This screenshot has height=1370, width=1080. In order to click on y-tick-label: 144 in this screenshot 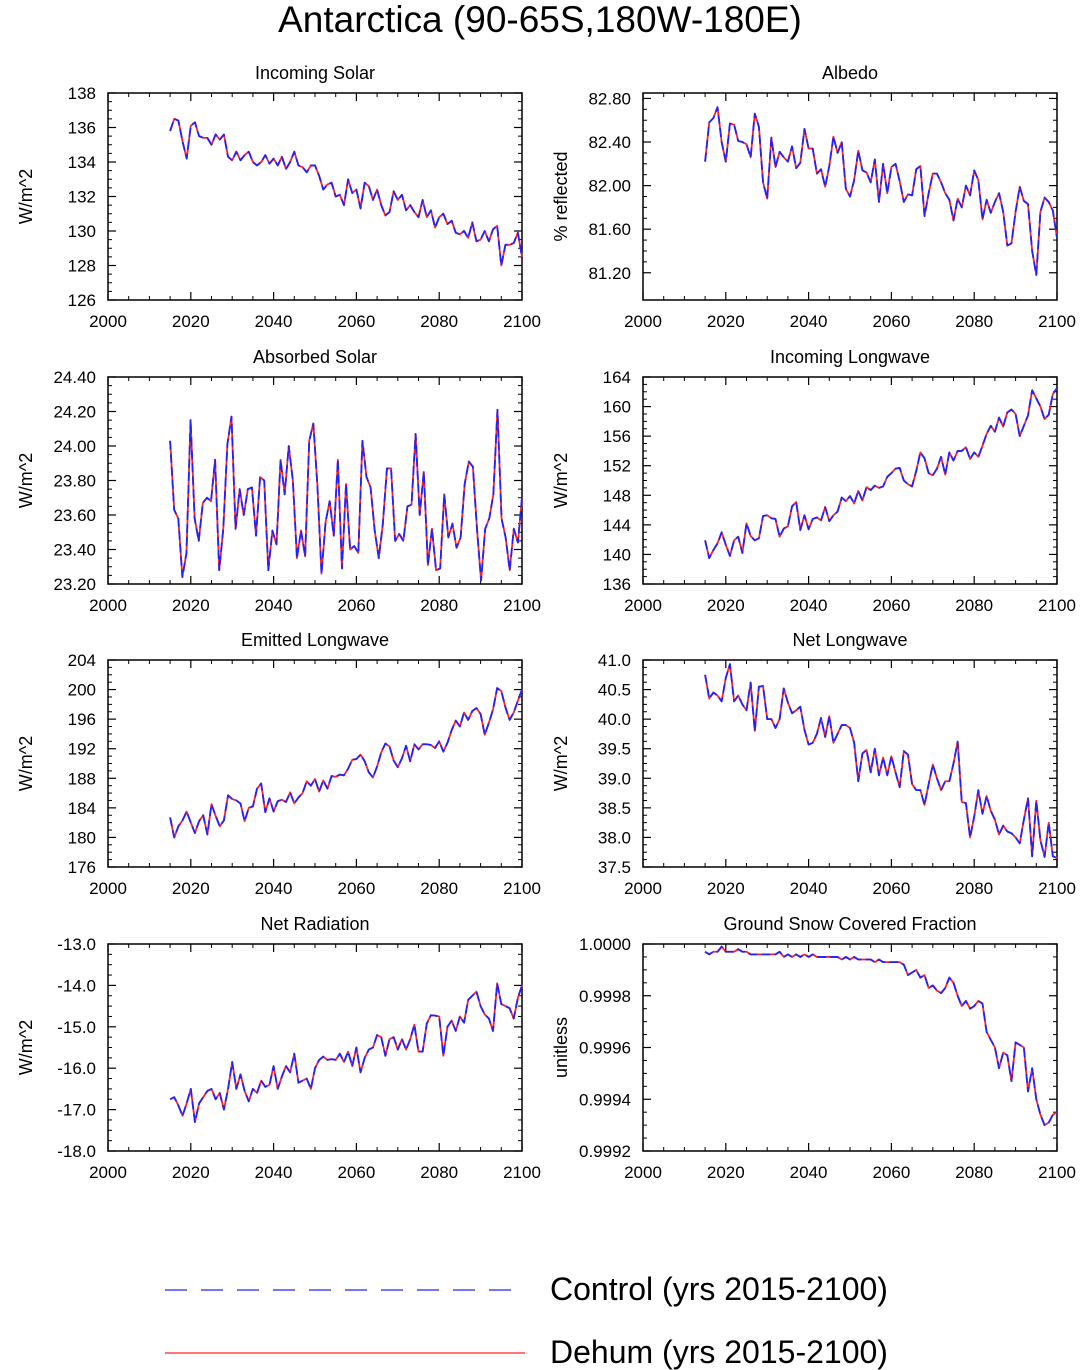, I will do `click(617, 525)`.